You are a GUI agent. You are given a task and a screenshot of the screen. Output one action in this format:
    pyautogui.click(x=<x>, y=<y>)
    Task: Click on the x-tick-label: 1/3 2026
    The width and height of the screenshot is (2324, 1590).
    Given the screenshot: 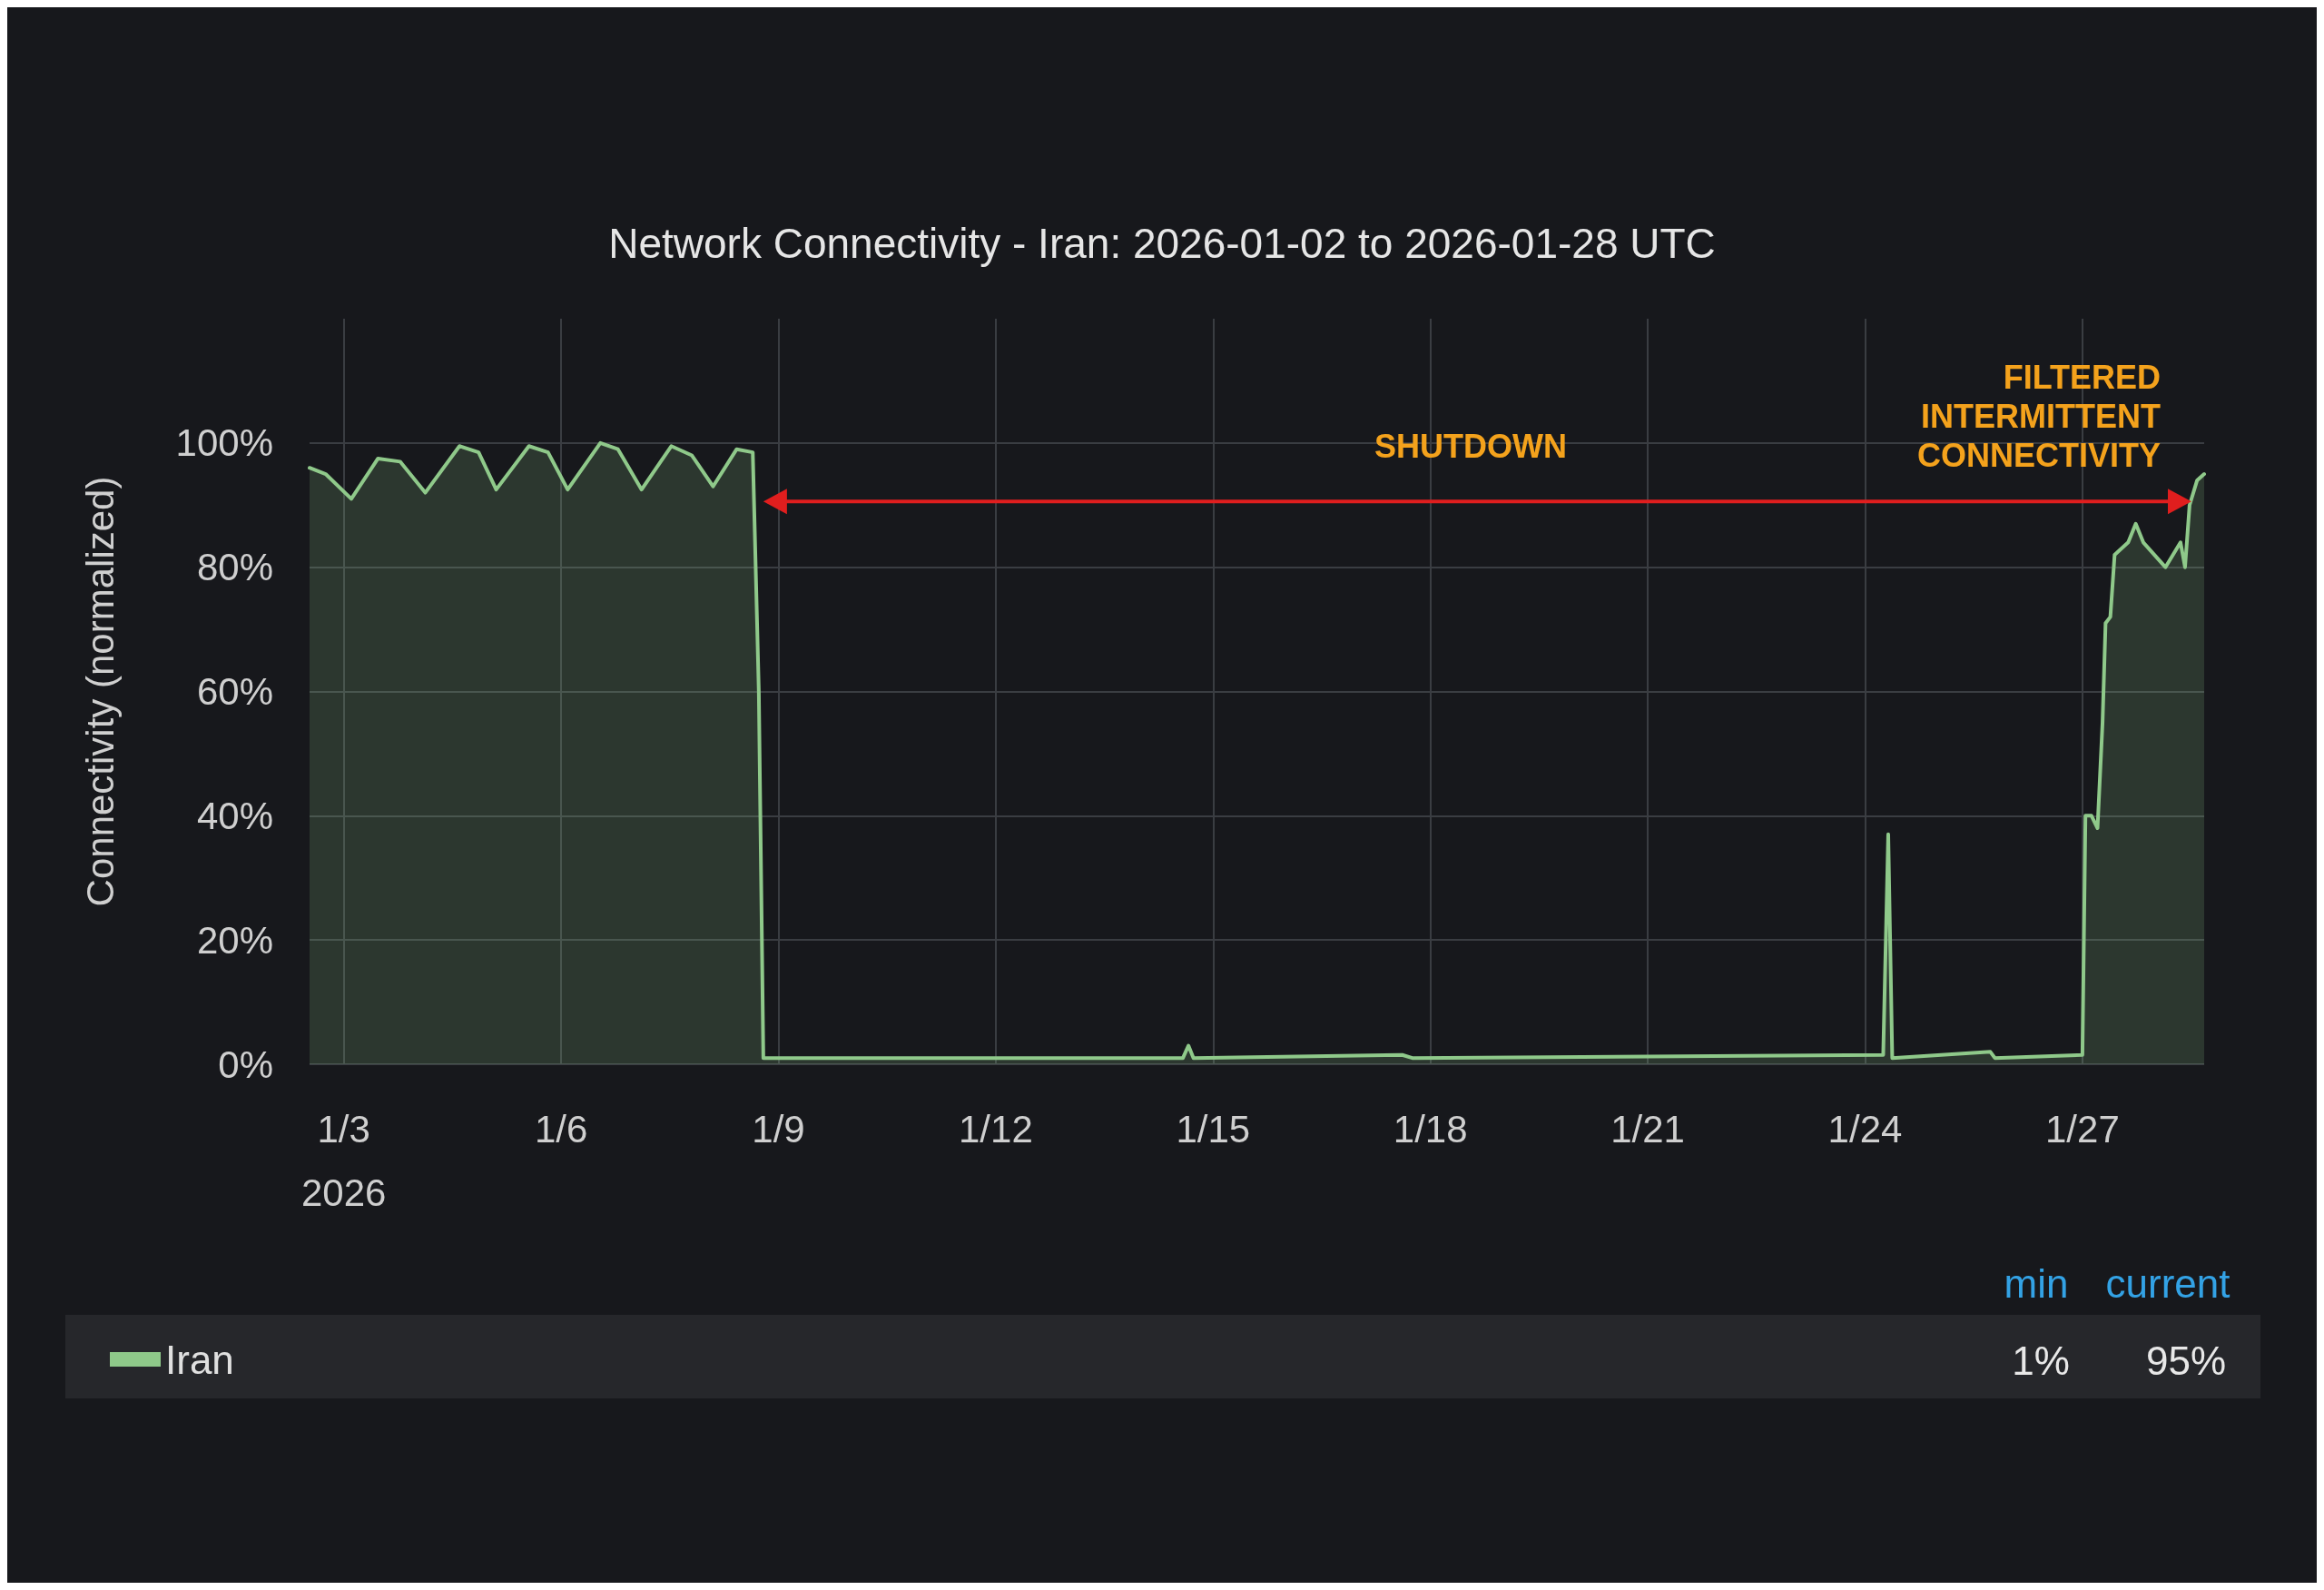 What is the action you would take?
    pyautogui.click(x=343, y=1160)
    